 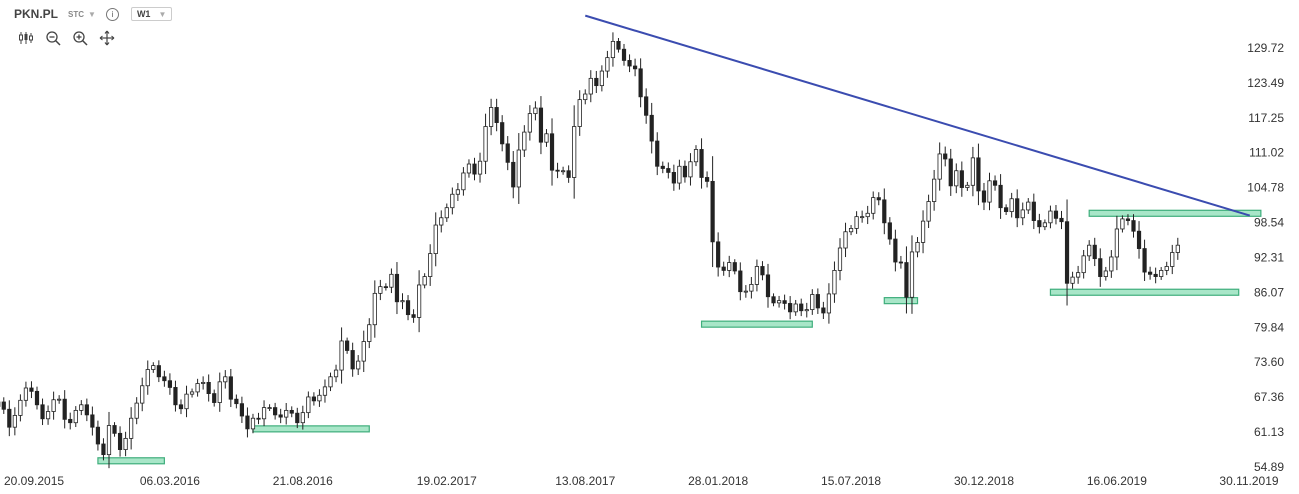 I want to click on x-tick-label: 30.11.2019, so click(x=1248, y=481).